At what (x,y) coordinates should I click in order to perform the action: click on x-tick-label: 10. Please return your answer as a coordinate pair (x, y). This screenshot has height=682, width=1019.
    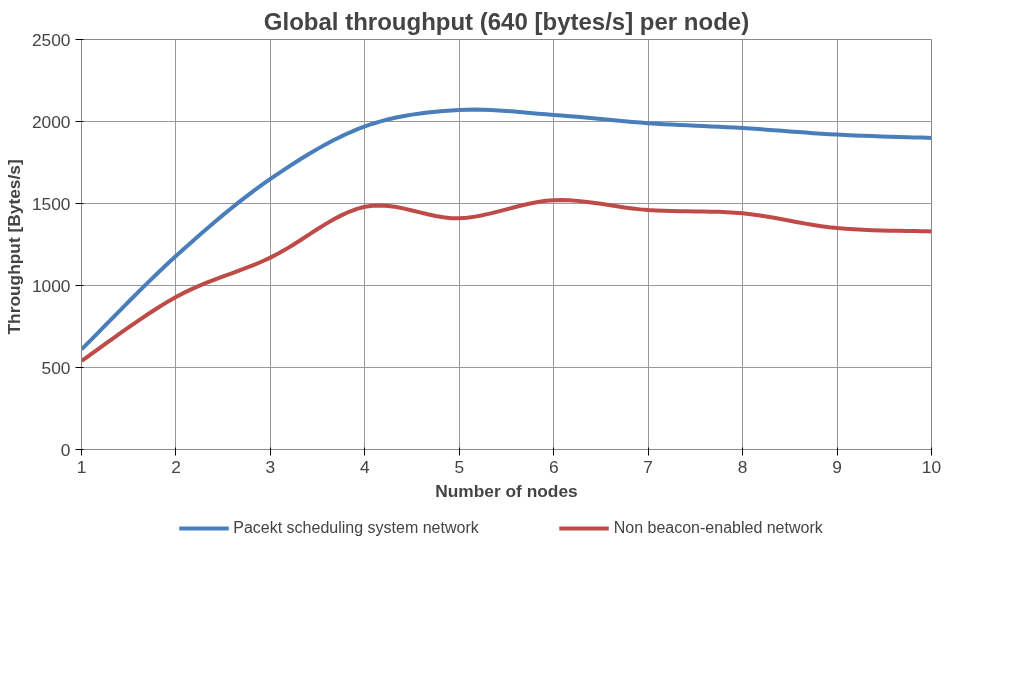
    Looking at the image, I should click on (931, 466).